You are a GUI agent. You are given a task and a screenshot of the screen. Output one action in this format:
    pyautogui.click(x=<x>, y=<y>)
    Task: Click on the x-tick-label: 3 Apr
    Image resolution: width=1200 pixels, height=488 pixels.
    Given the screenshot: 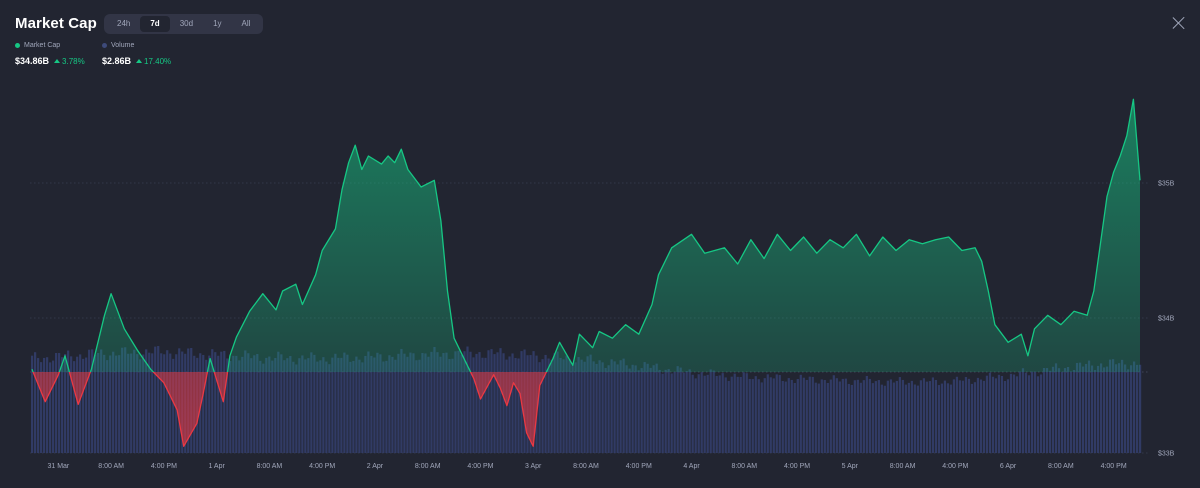 What is the action you would take?
    pyautogui.click(x=533, y=466)
    